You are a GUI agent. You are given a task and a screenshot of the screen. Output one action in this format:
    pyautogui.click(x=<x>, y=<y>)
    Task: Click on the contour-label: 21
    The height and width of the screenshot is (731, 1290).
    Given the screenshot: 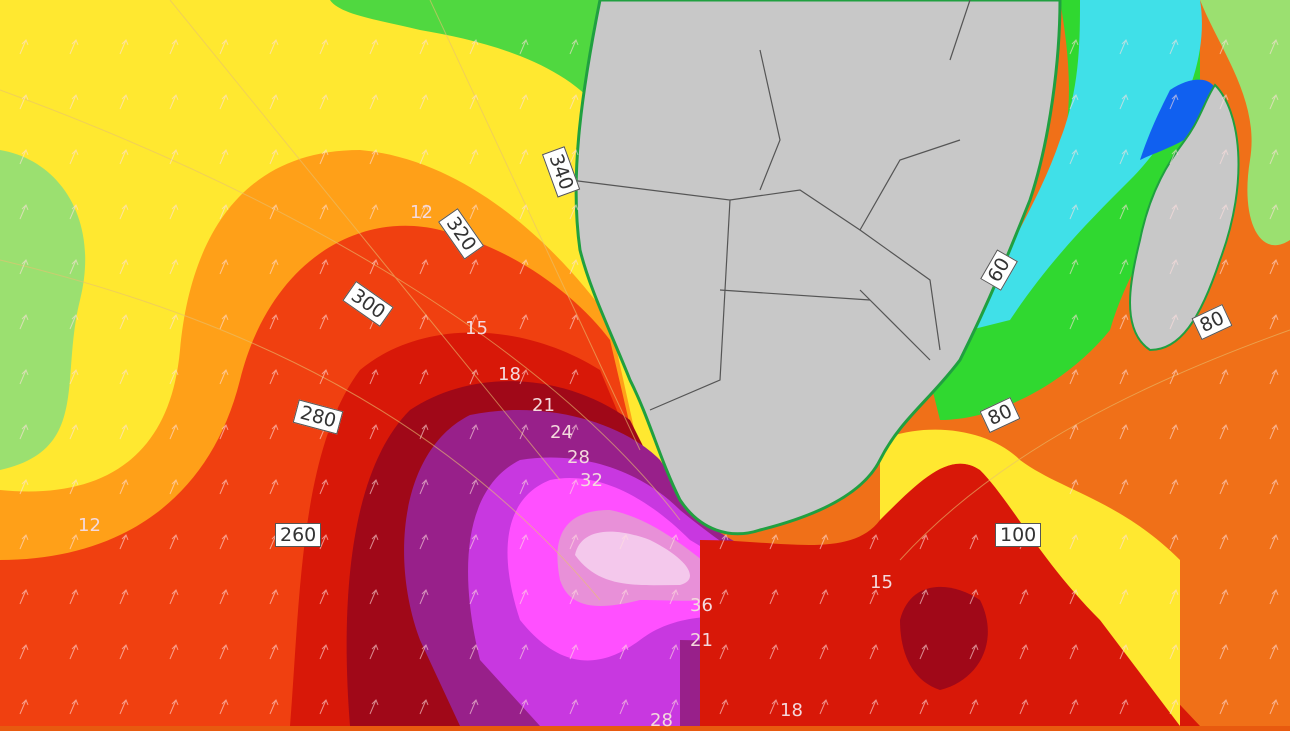 What is the action you would take?
    pyautogui.click(x=701, y=640)
    